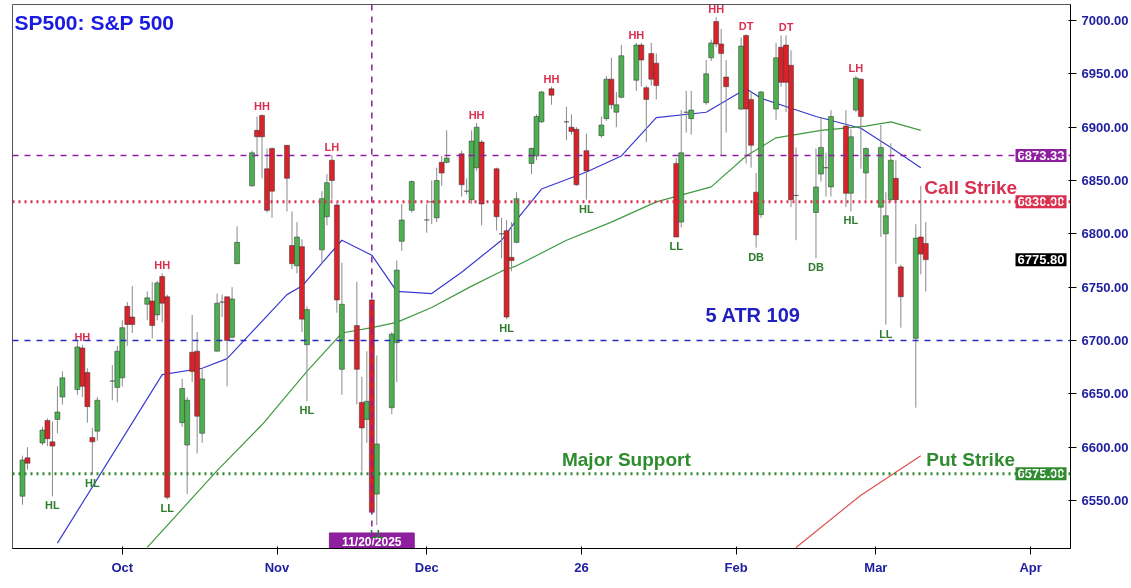  What do you see at coordinates (971, 187) in the screenshot?
I see `annotation: Call Strike` at bounding box center [971, 187].